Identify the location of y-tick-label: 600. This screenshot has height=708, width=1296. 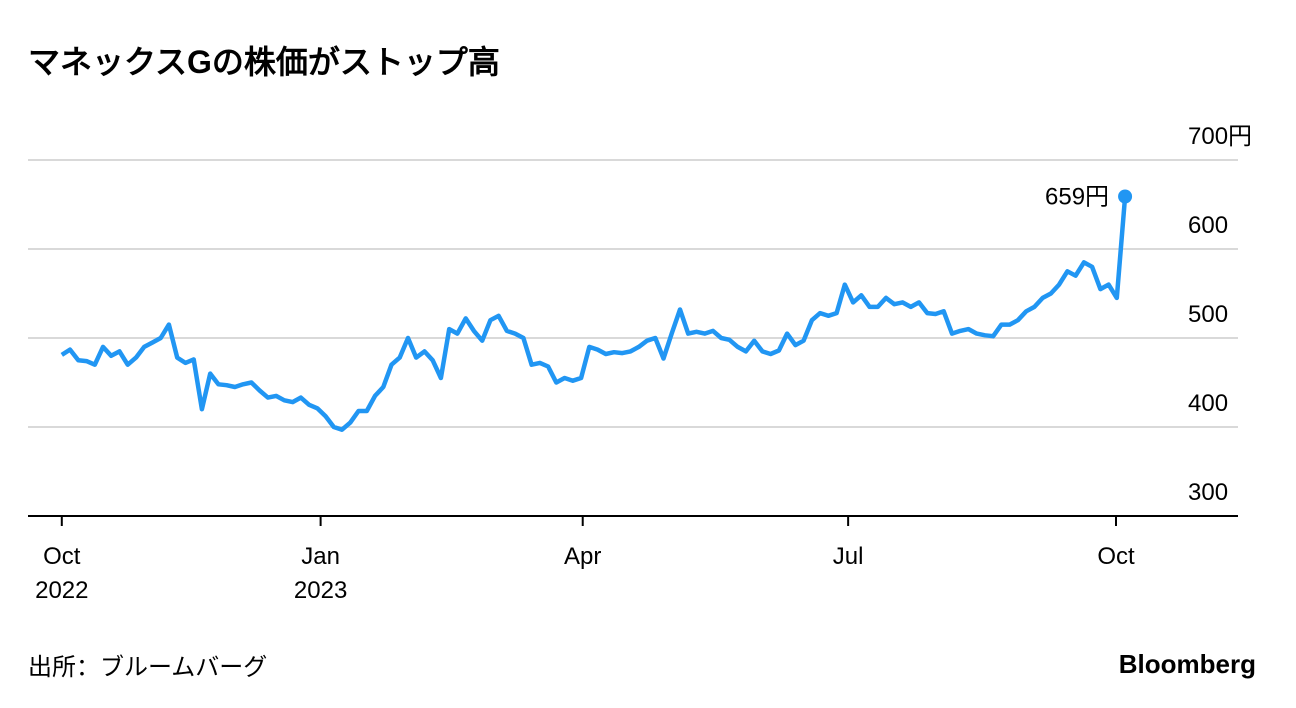
(1208, 225).